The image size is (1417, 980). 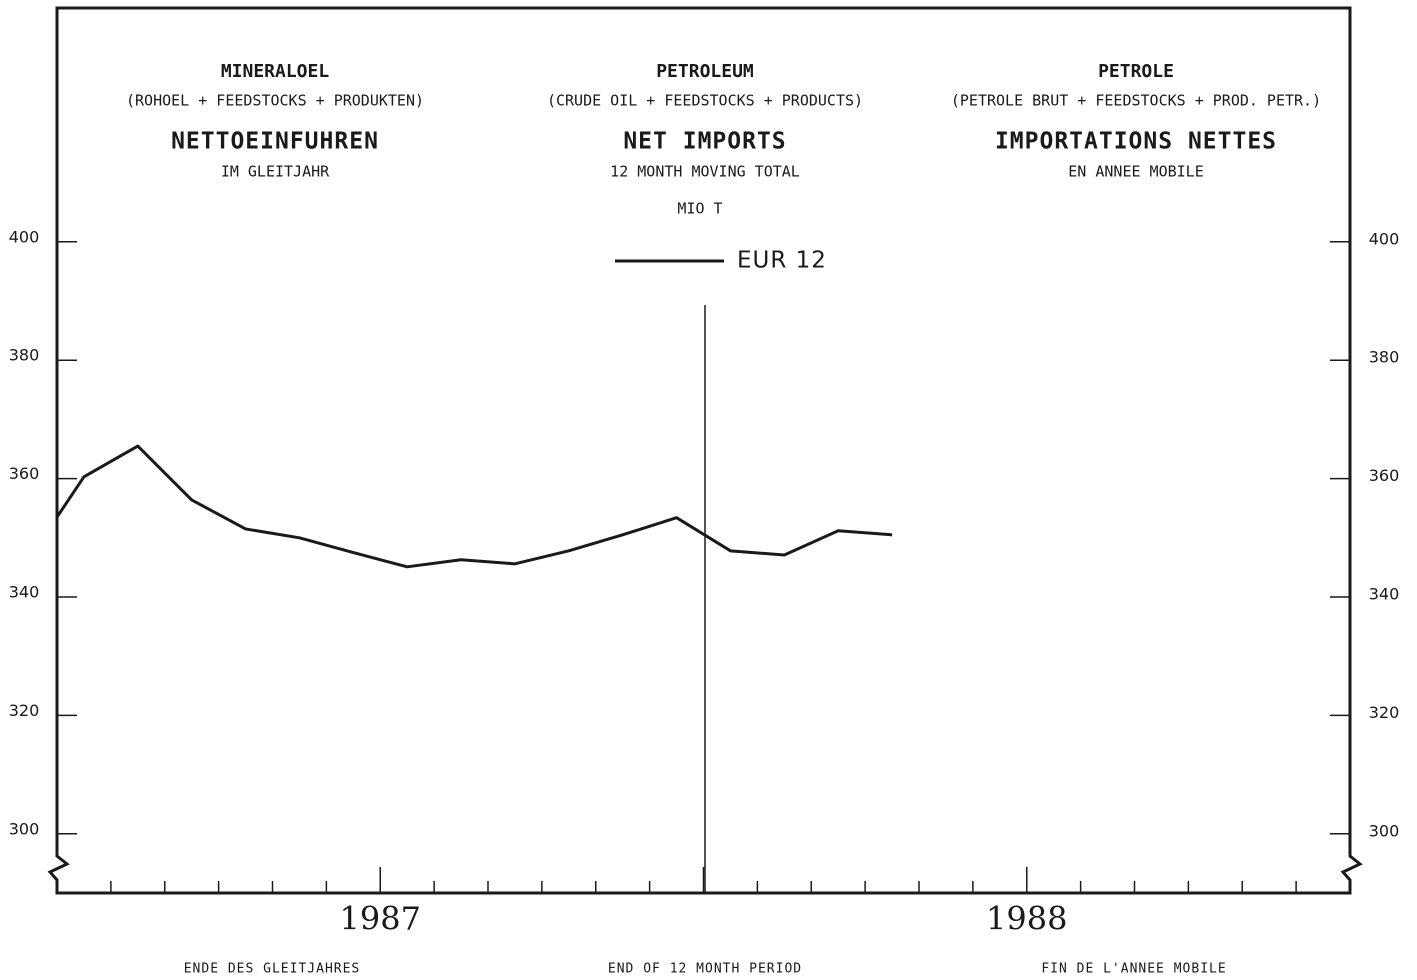 I want to click on heading-sub: 12 MONTH MOVING TOTAL, so click(x=705, y=172).